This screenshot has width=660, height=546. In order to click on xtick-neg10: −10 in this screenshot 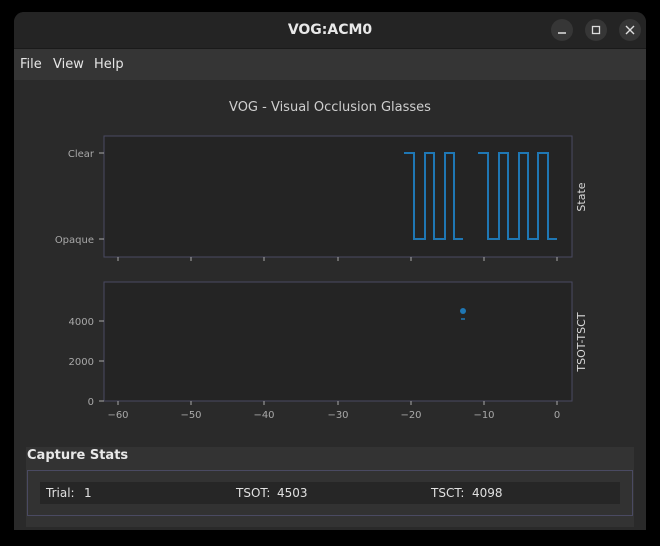, I will do `click(483, 415)`.